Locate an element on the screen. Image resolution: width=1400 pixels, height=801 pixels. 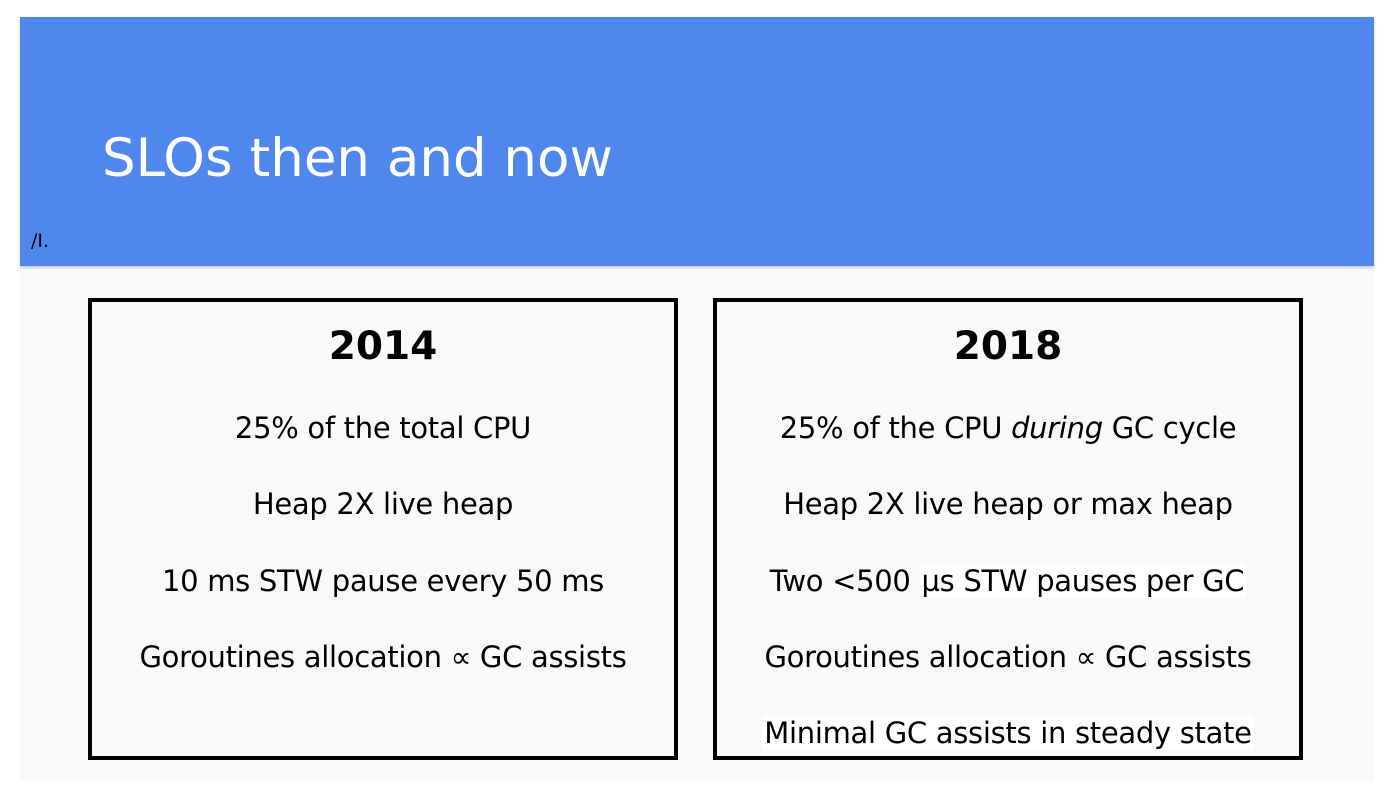
column-year-2014: 2014 is located at coordinates (383, 346).